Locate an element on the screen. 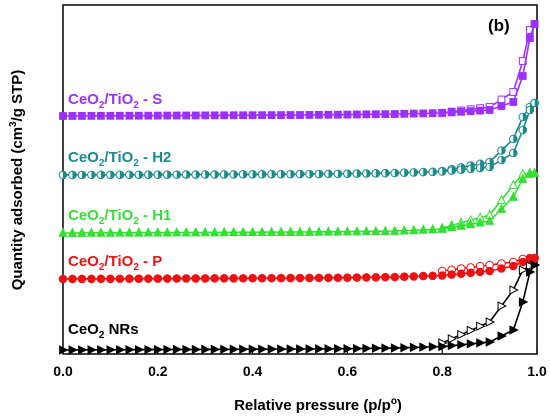 This screenshot has width=550, height=418. series-label-sub: 2 is located at coordinates (102, 221).